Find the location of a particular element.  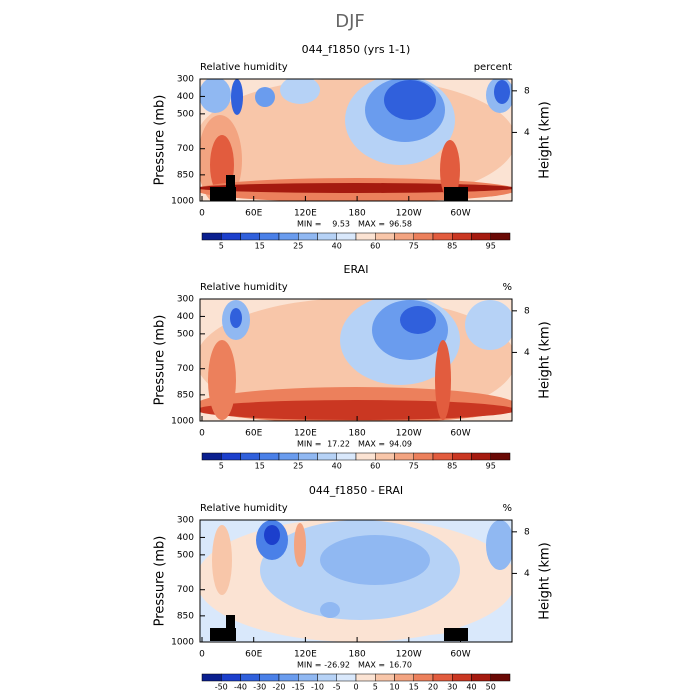

colorbar-label: -40 is located at coordinates (240, 687).